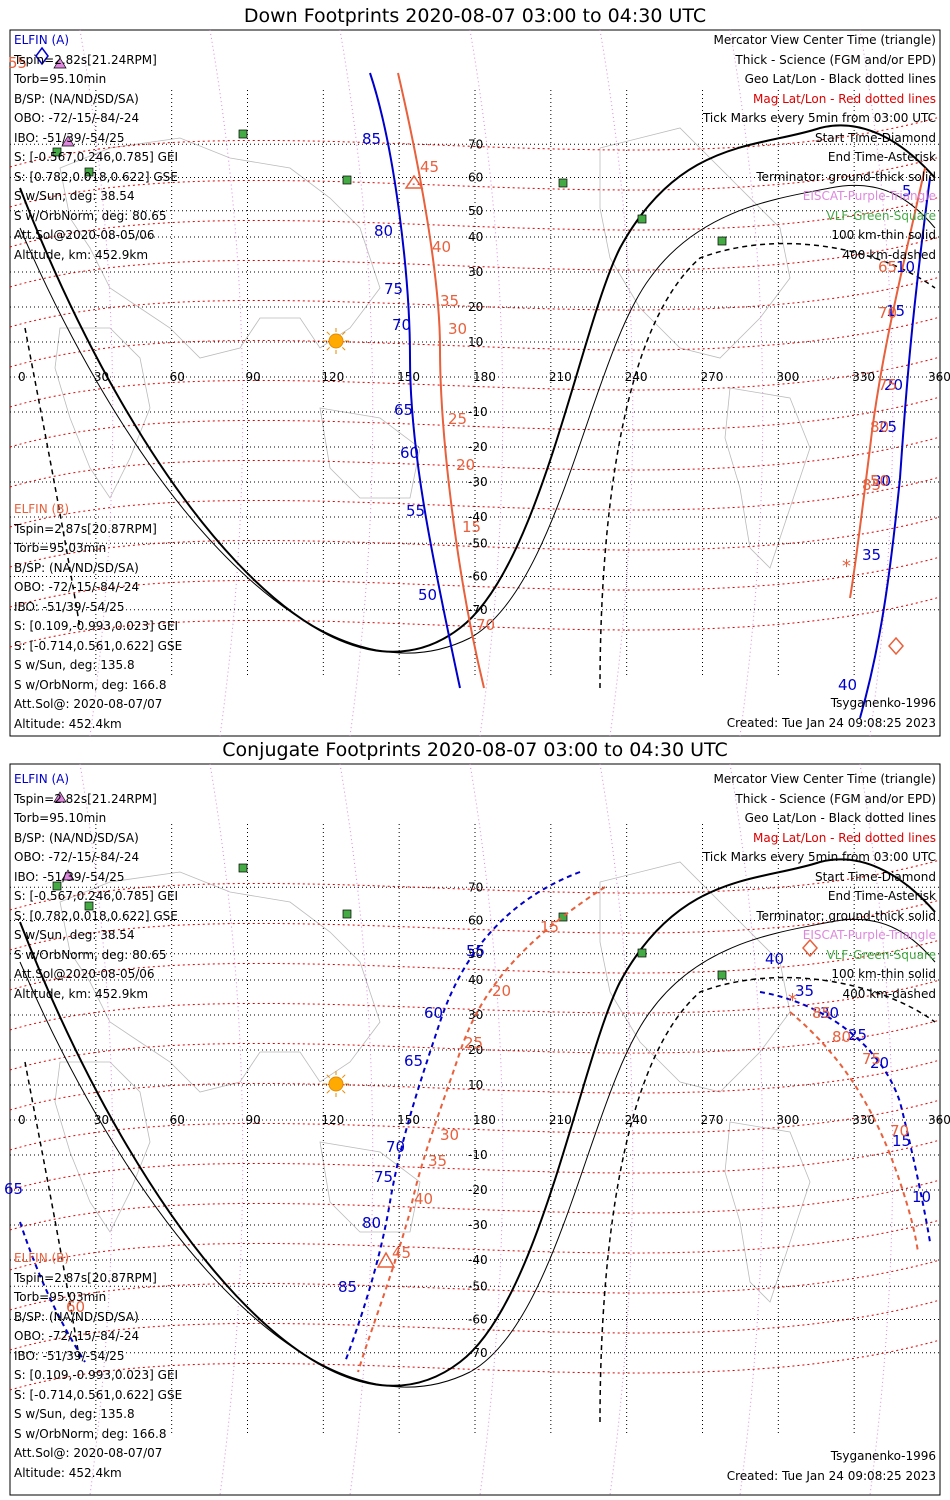 The height and width of the screenshot is (1500, 950). What do you see at coordinates (68, 723) in the screenshot?
I see `info-line: Altitude: 452.4km` at bounding box center [68, 723].